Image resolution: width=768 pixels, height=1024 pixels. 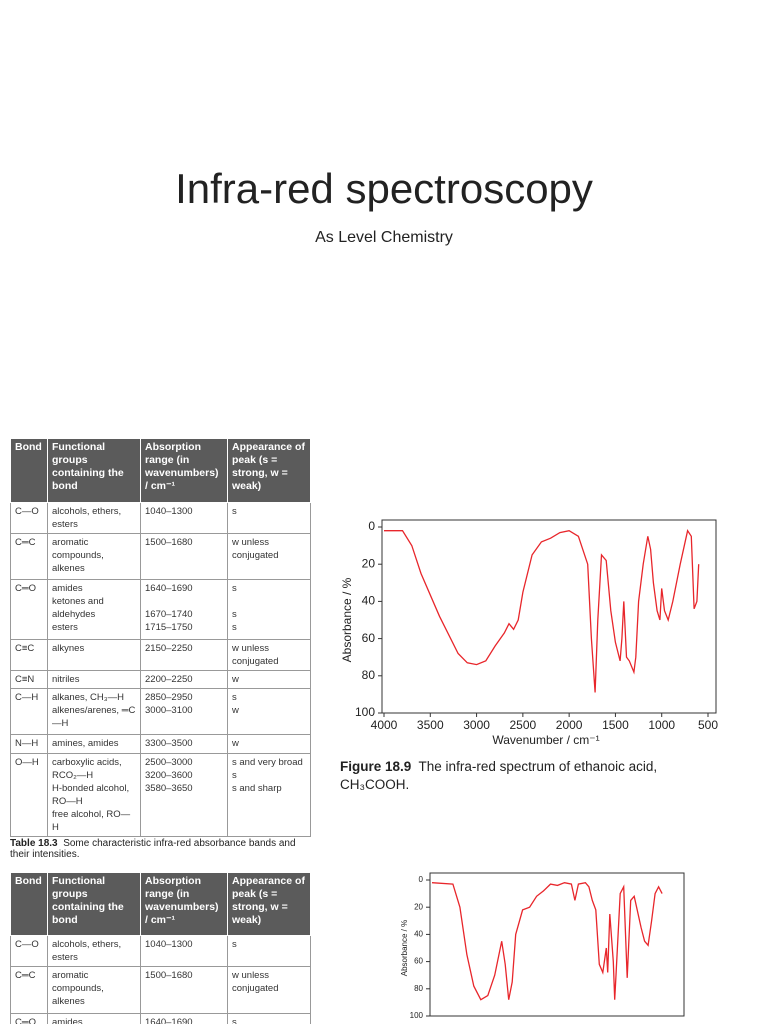 What do you see at coordinates (184, 609) in the screenshot?
I see `cell: 1640–1690 1670–1740 1715–1750` at bounding box center [184, 609].